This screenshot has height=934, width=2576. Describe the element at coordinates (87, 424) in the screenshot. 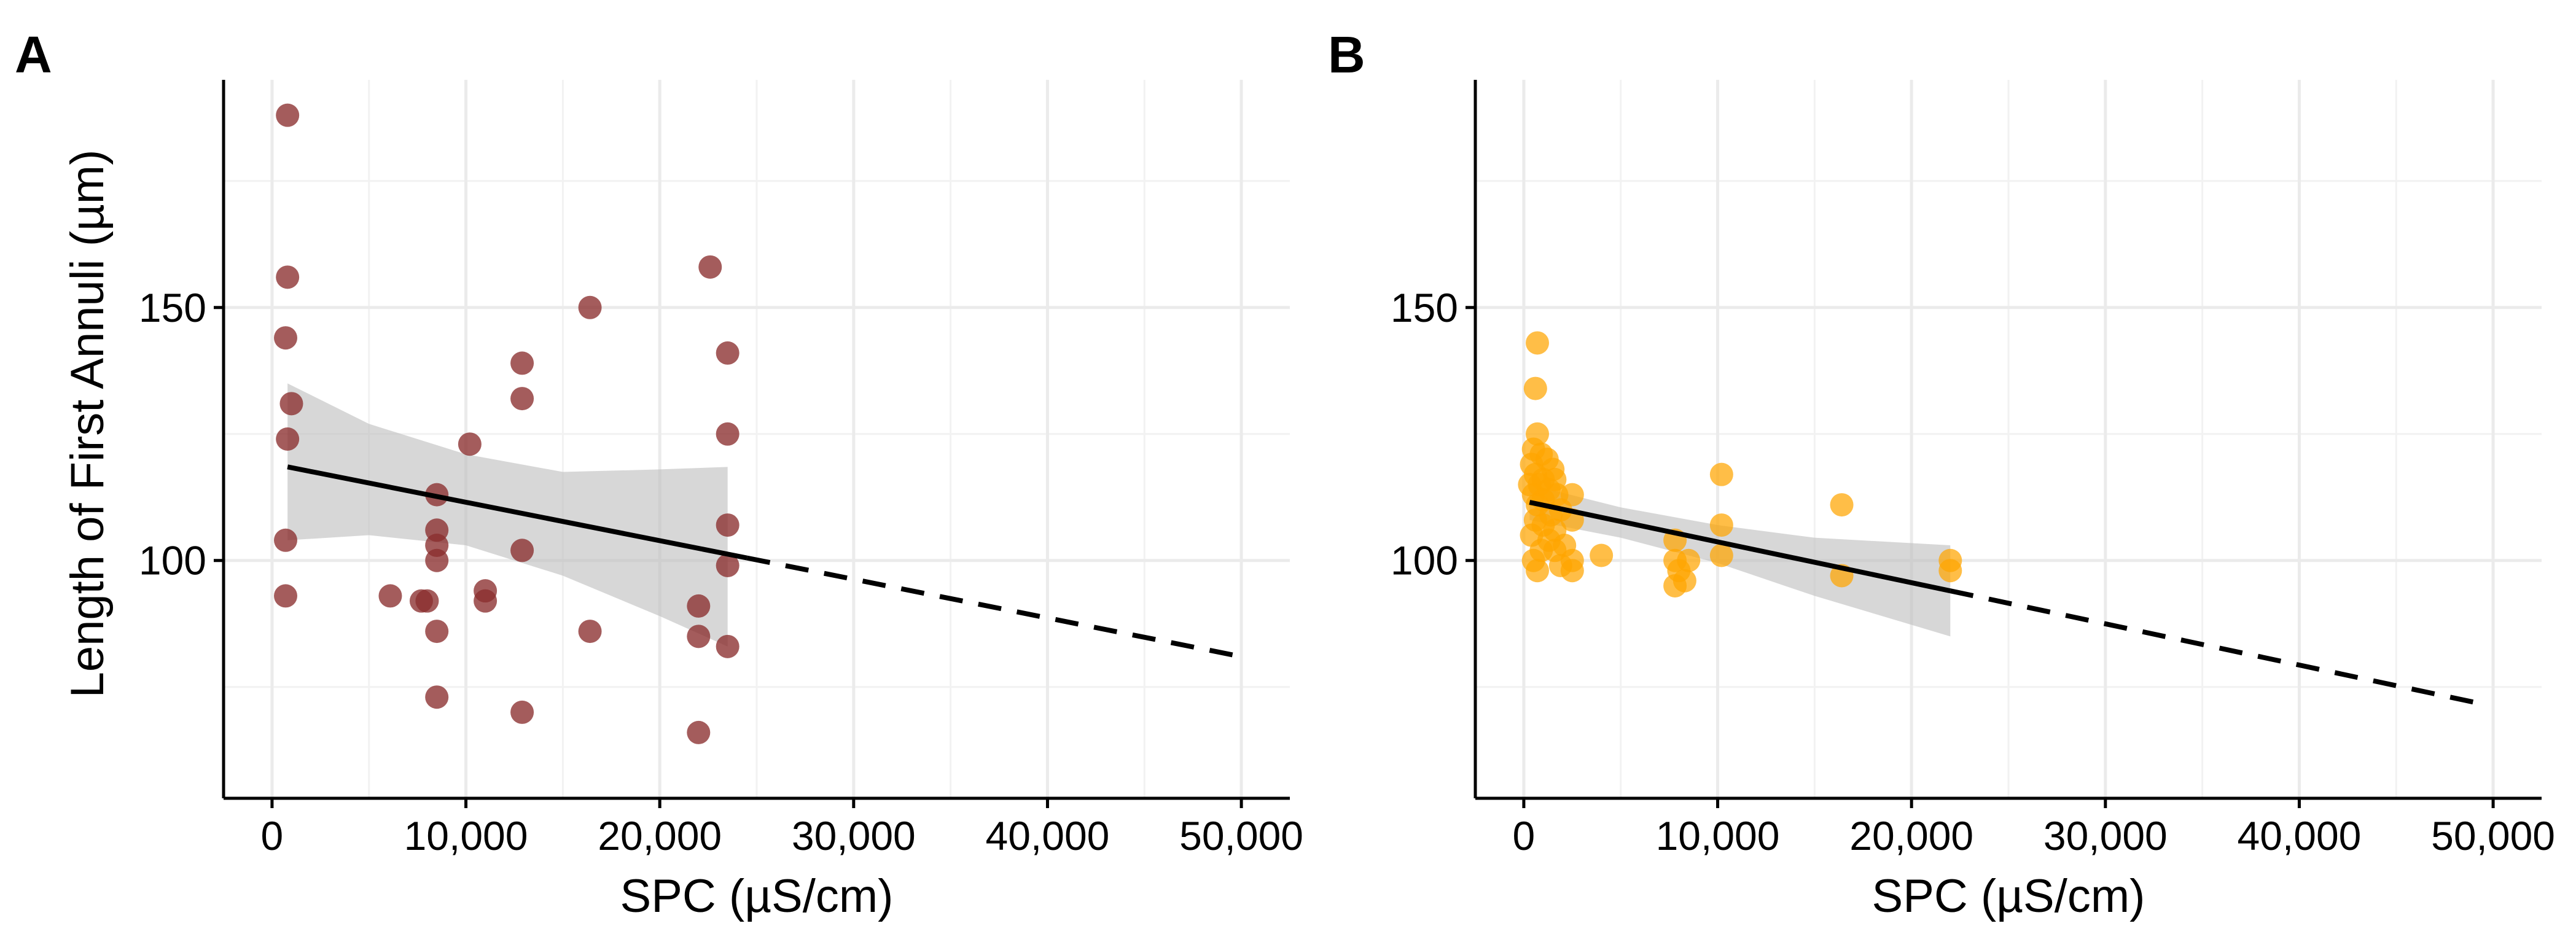

I see `y-axis-title: Length of First Annuli (µm)` at that location.